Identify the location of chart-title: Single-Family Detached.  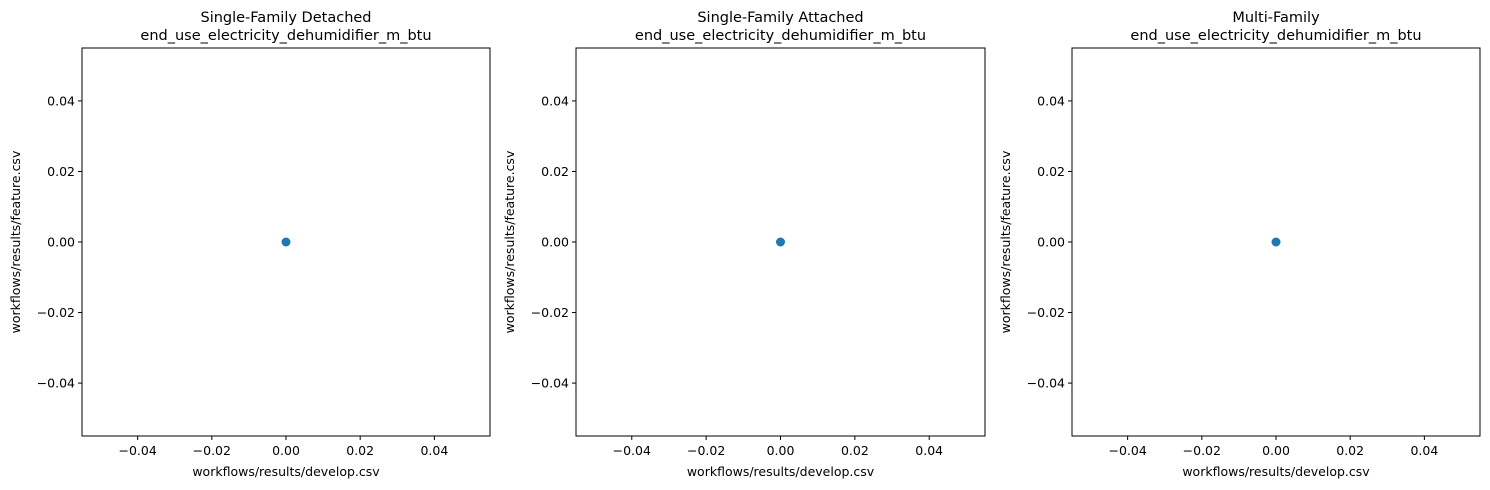
(285, 18).